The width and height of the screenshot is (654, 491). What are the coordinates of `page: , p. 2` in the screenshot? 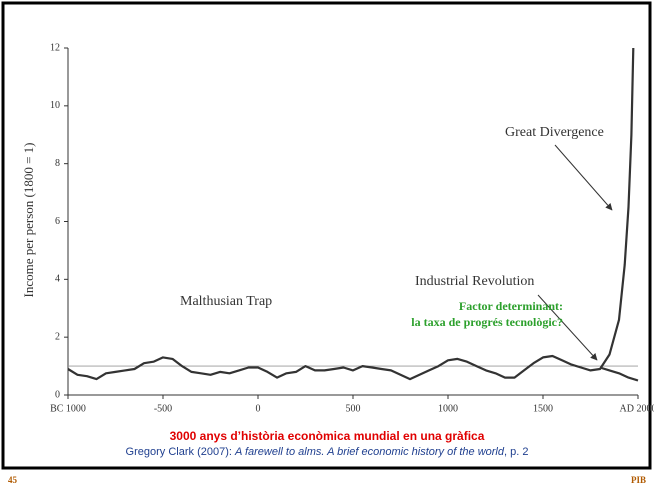 It's located at (516, 452).